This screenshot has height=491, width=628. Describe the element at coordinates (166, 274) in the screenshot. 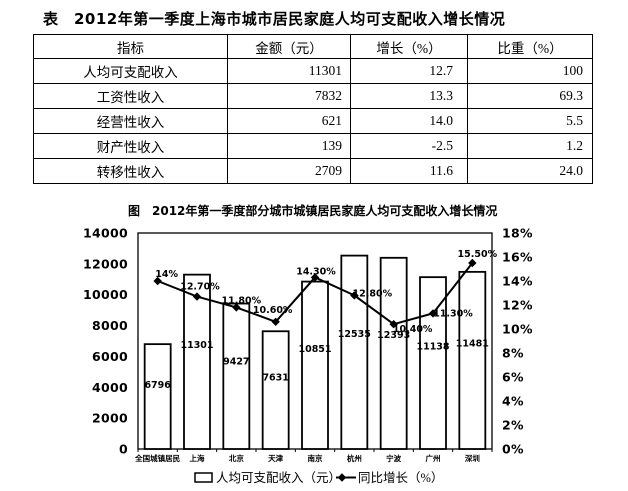

I see `growth-point-label: 14%` at that location.